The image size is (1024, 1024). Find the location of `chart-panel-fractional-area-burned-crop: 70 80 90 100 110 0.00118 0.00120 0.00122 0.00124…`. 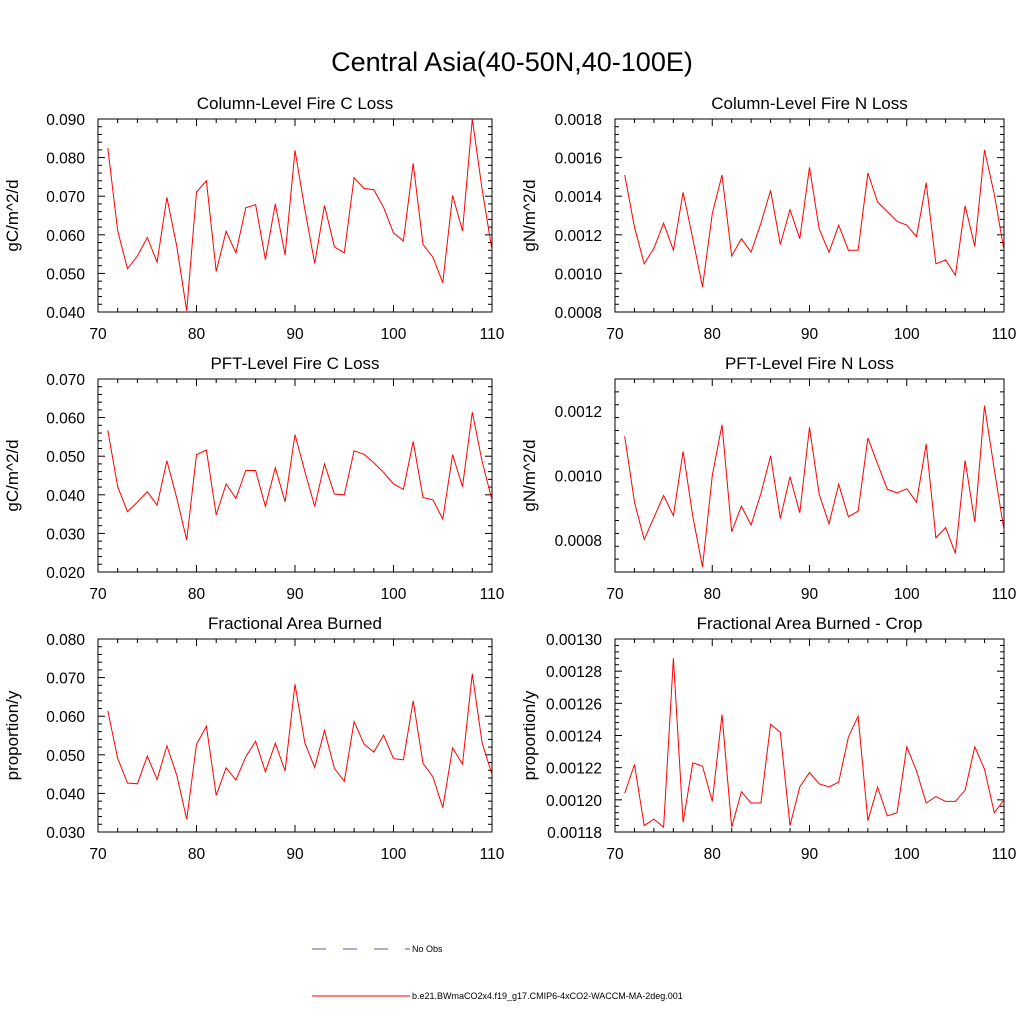

chart-panel-fractional-area-burned-crop: 70 80 90 100 110 0.00118 0.00120 0.00122 0.00124… is located at coordinates (768, 738).